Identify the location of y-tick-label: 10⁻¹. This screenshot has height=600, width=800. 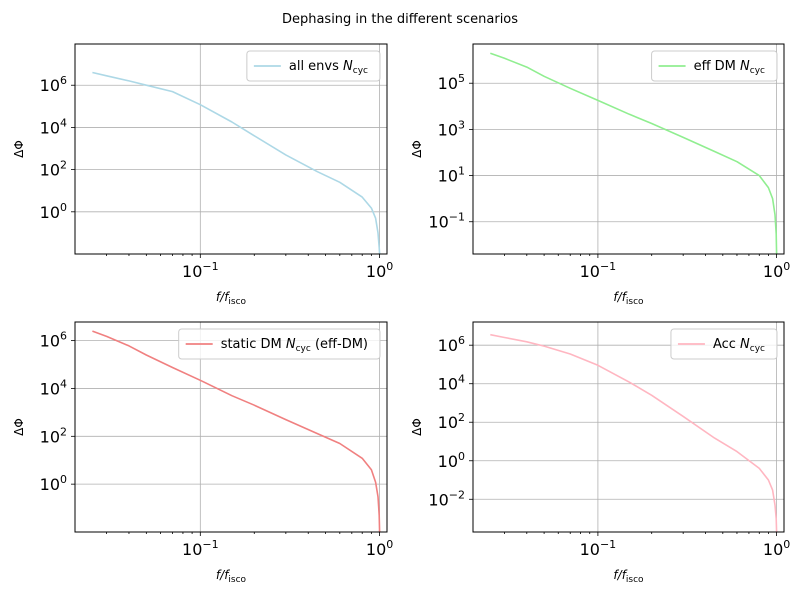
(446, 221).